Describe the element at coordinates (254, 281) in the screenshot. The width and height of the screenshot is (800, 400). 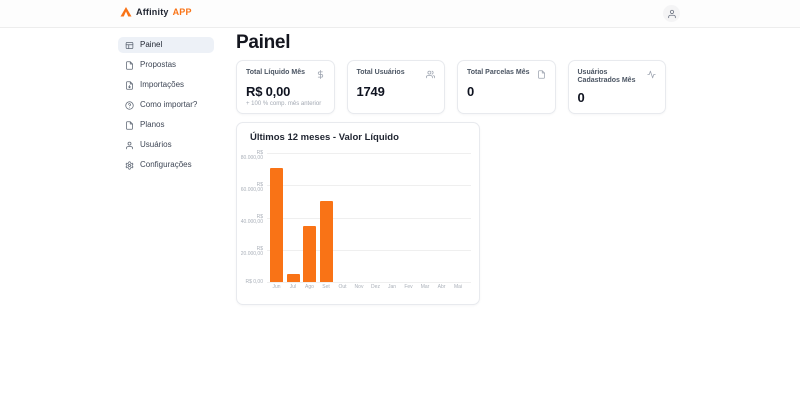
I see `y-tick-label: R$ 0,00` at that location.